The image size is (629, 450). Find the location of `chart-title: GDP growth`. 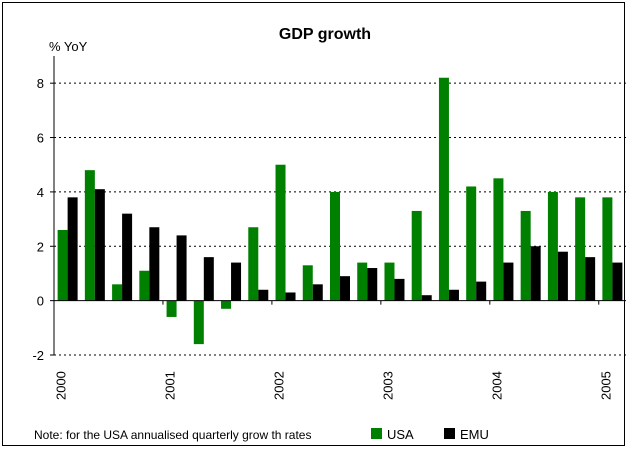

chart-title: GDP growth is located at coordinates (325, 34).